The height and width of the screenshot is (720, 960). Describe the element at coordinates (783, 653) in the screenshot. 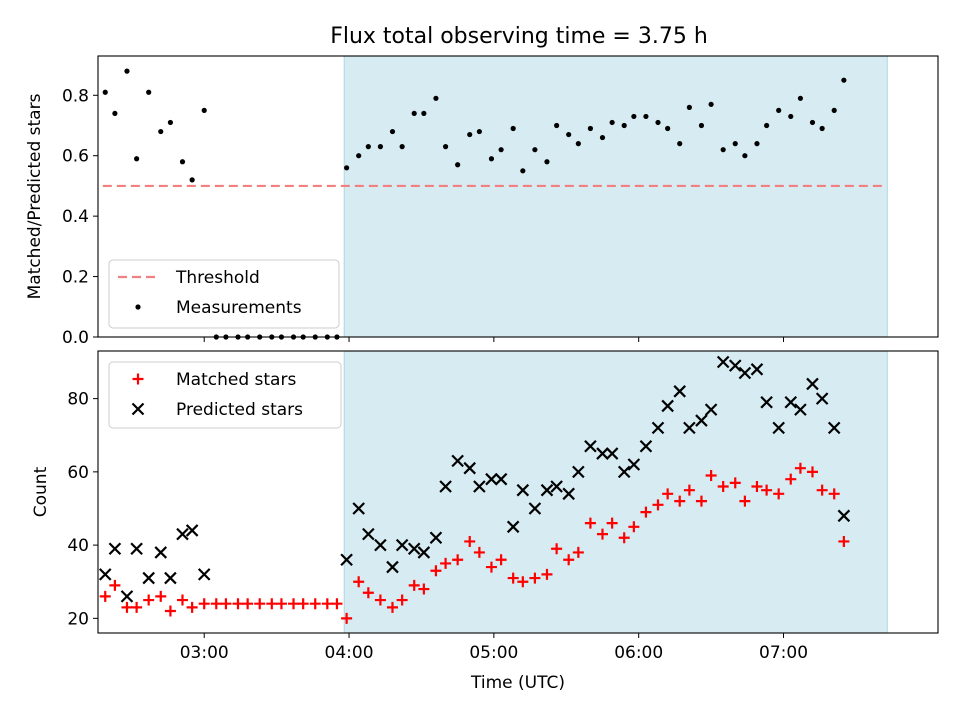

I see `x-tick-label: 07:00` at that location.